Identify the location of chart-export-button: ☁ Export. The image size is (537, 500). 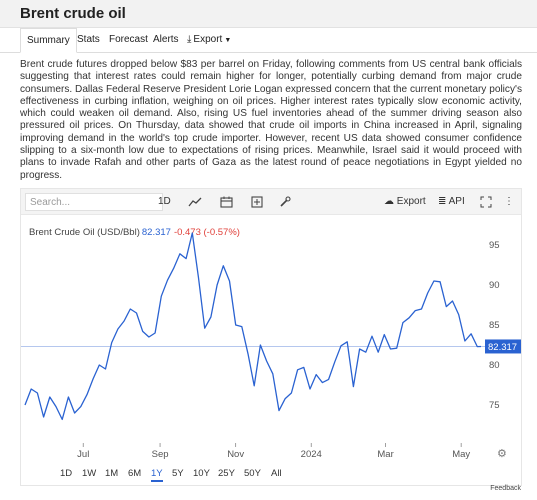
(405, 202).